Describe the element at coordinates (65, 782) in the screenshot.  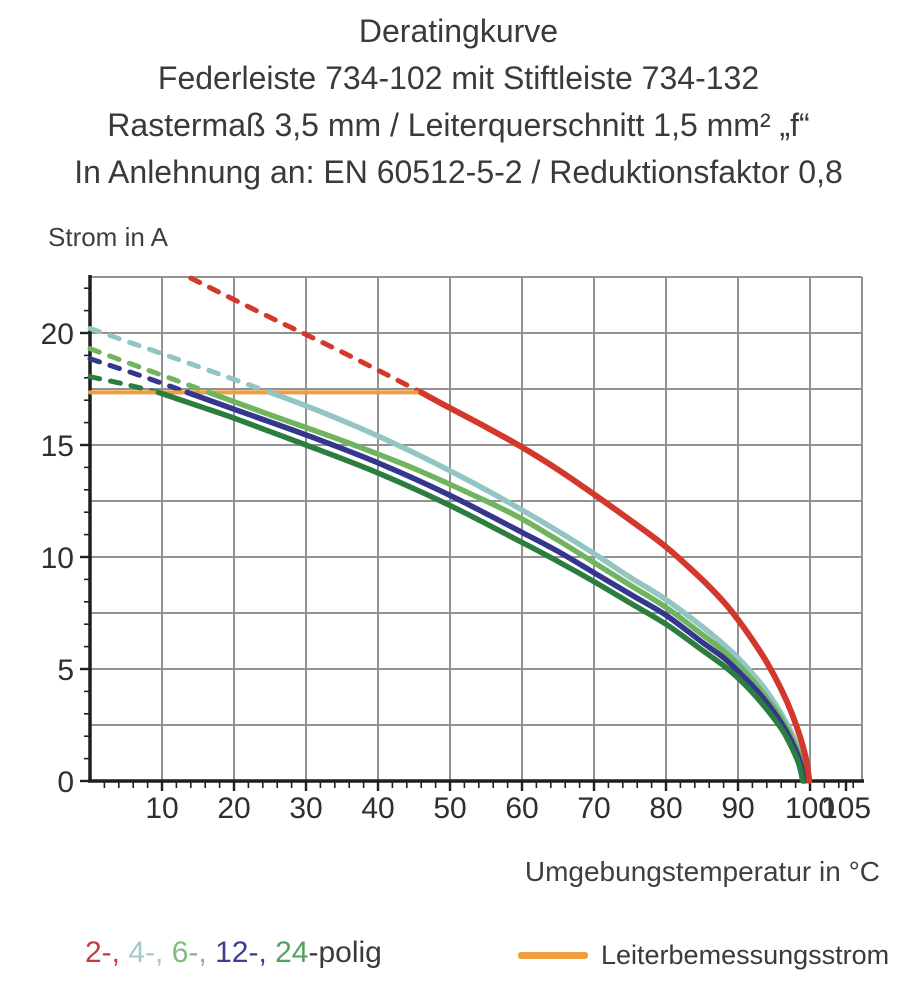
I see `svg-text: 0` at that location.